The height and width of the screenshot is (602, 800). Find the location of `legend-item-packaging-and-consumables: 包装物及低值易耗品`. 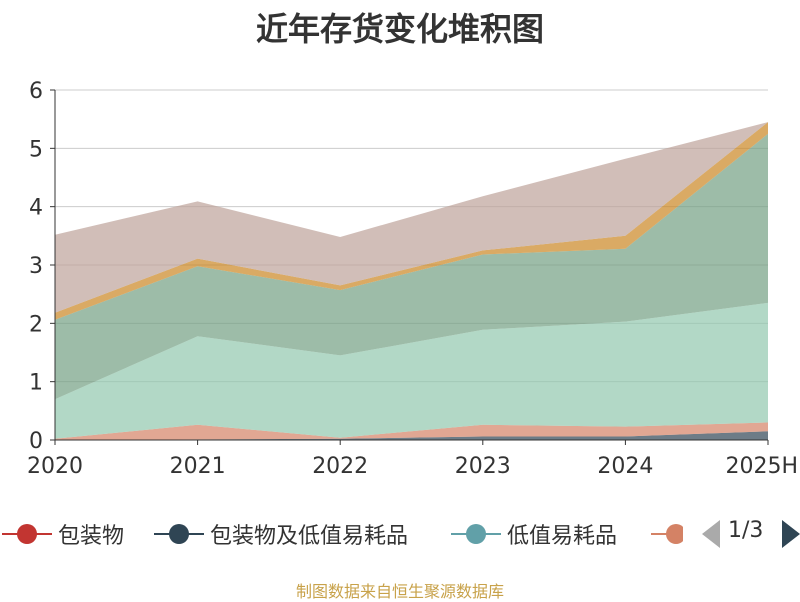

legend-item-packaging-and-consumables: 包装物及低值易耗品 is located at coordinates (281, 534).